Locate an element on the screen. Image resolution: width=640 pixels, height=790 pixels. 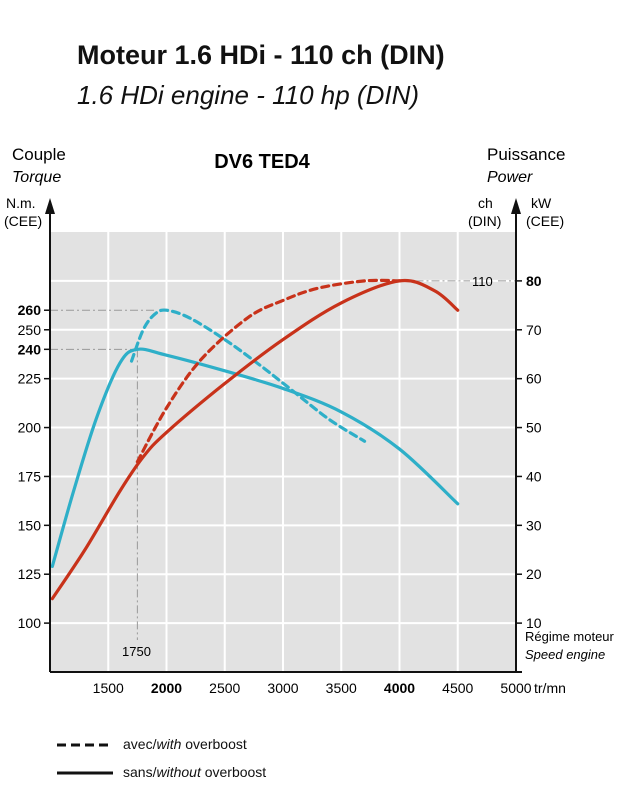
legend-item-solid: sans/without overboost is located at coordinates (161, 772).